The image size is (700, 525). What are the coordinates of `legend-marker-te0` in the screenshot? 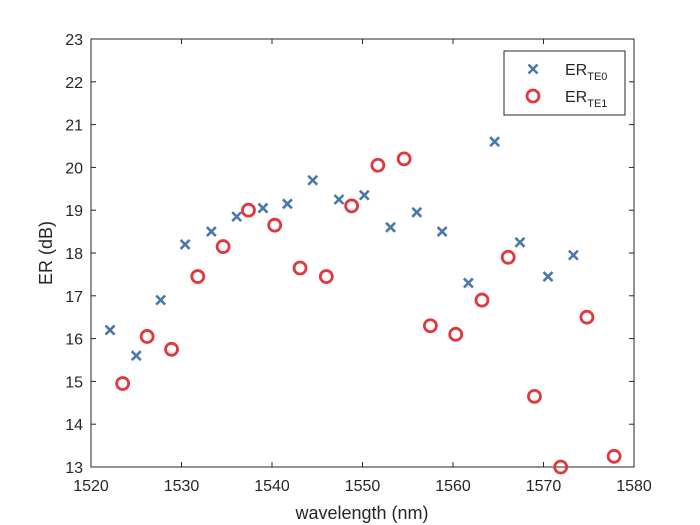 It's located at (533, 69).